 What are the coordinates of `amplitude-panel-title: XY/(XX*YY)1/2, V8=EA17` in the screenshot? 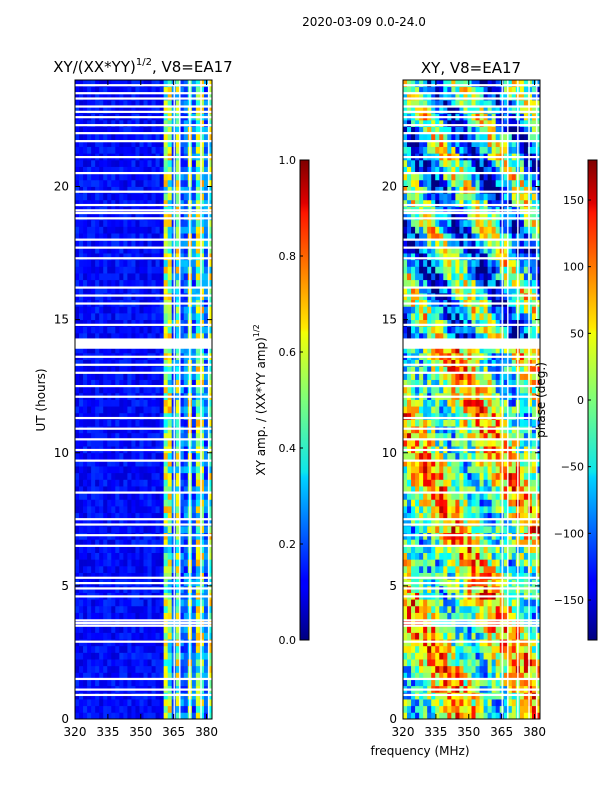 It's located at (142, 66).